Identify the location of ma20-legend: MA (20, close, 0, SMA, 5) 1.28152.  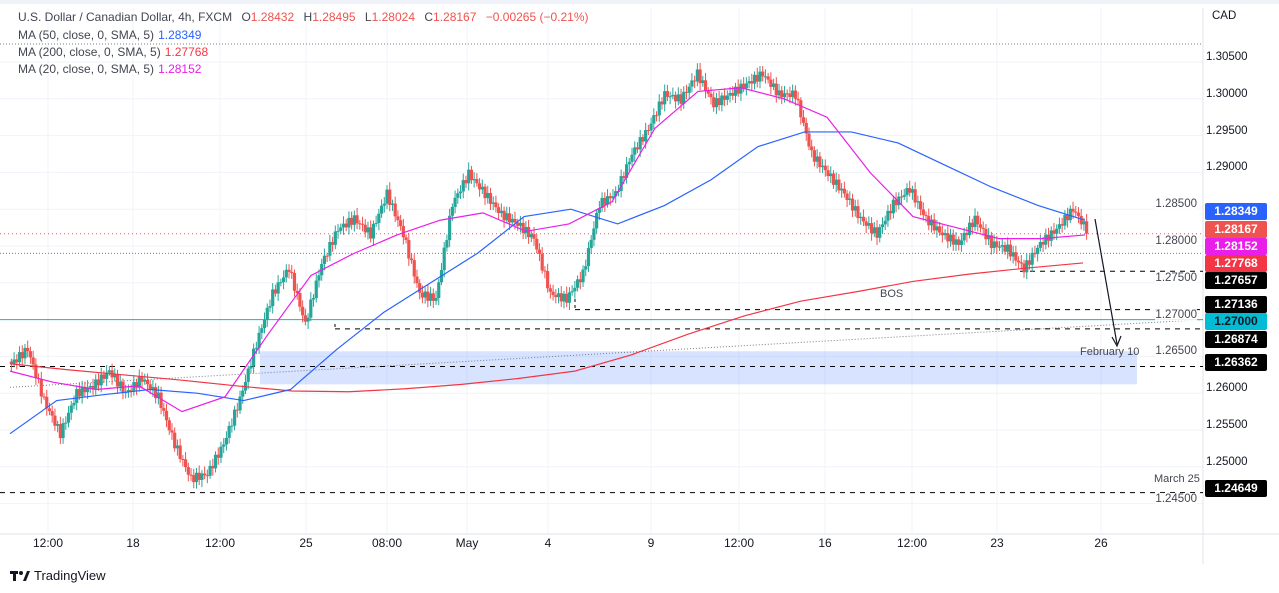
(110, 69).